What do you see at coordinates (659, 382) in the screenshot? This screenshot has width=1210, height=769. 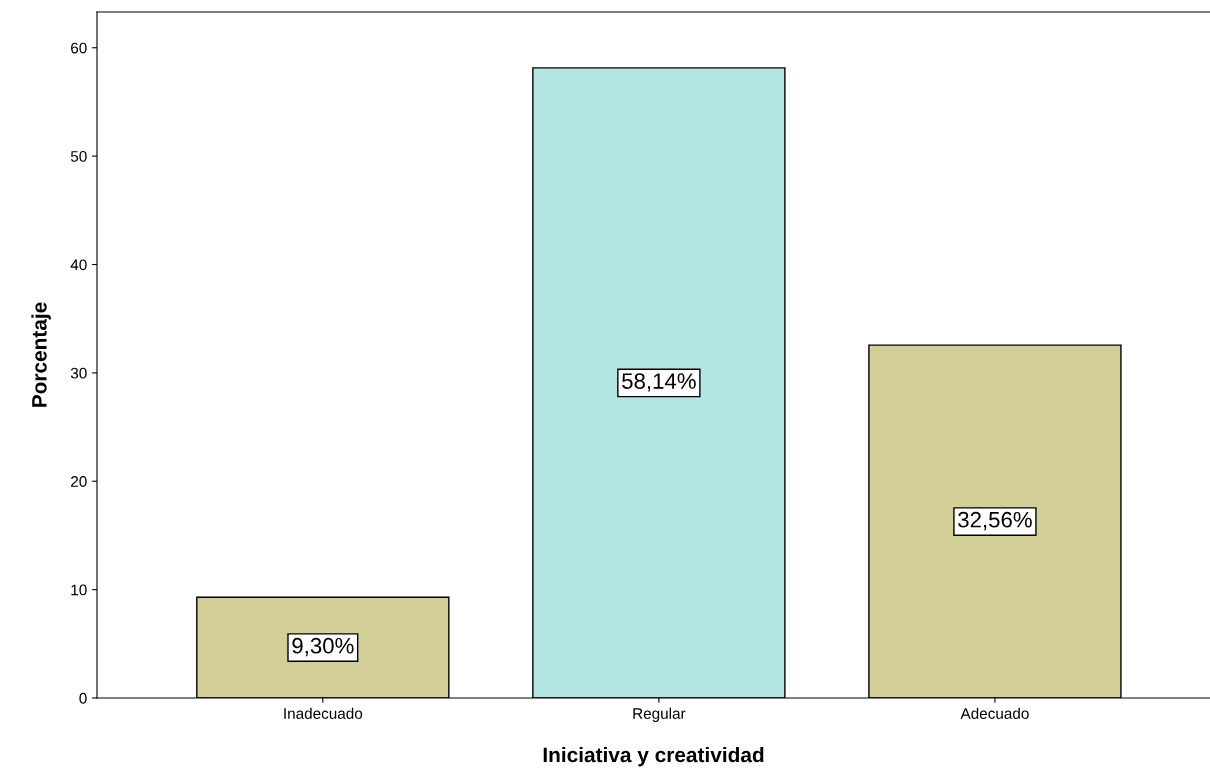 I see `data-label: 58,14%` at bounding box center [659, 382].